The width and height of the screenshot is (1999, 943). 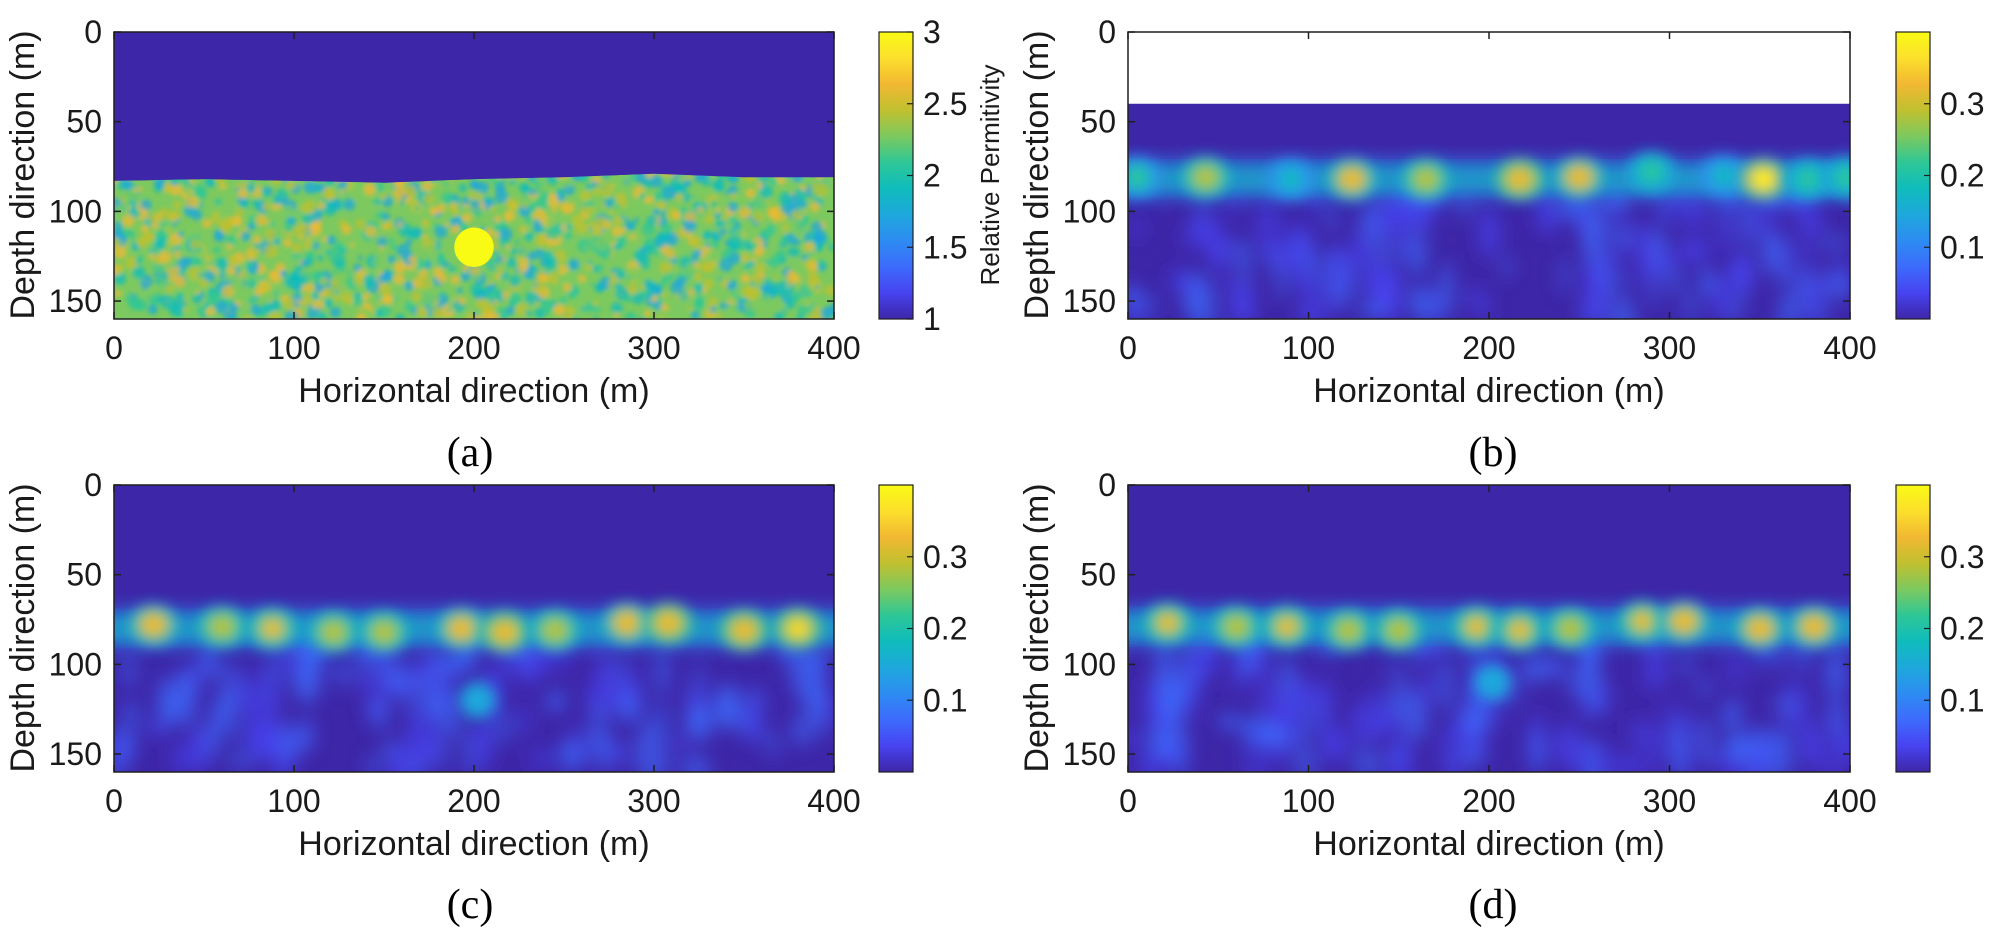 What do you see at coordinates (1488, 391) in the screenshot?
I see `x-axis-label-b: Horizontal direction (m)` at bounding box center [1488, 391].